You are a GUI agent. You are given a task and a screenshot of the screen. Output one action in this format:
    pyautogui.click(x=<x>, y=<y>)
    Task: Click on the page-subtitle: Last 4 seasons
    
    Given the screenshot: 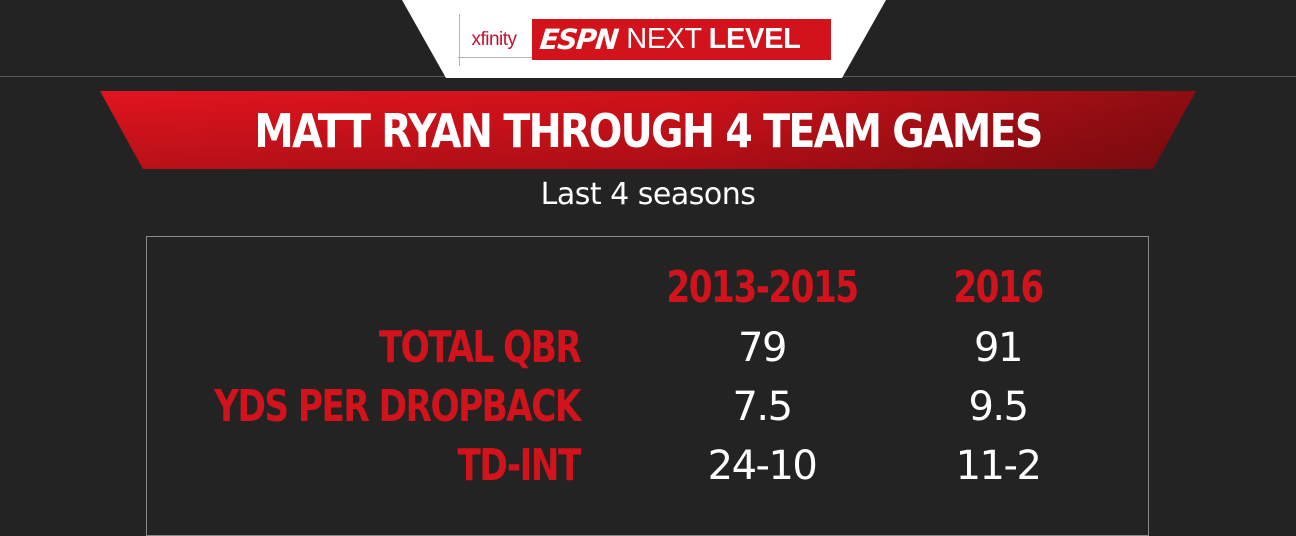 What is the action you would take?
    pyautogui.click(x=648, y=194)
    